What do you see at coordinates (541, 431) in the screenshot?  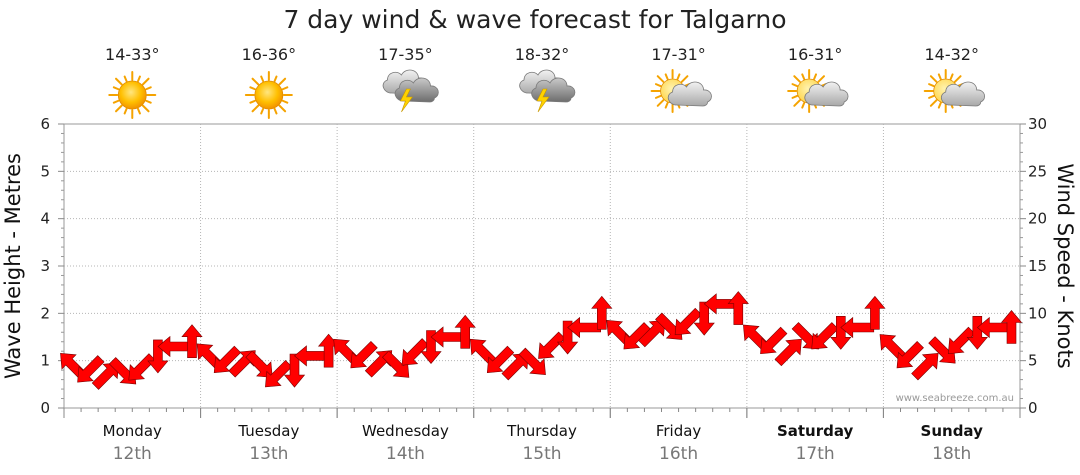 I see `day-name-thursday: Thursday` at bounding box center [541, 431].